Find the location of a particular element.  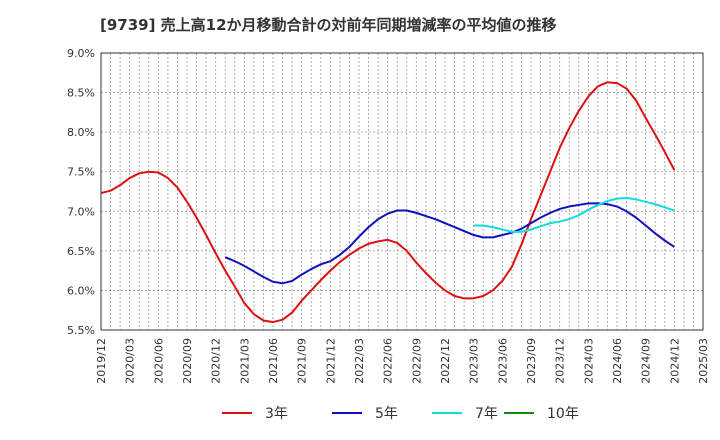

x-tick-label: 2023/06 is located at coordinates (502, 361).